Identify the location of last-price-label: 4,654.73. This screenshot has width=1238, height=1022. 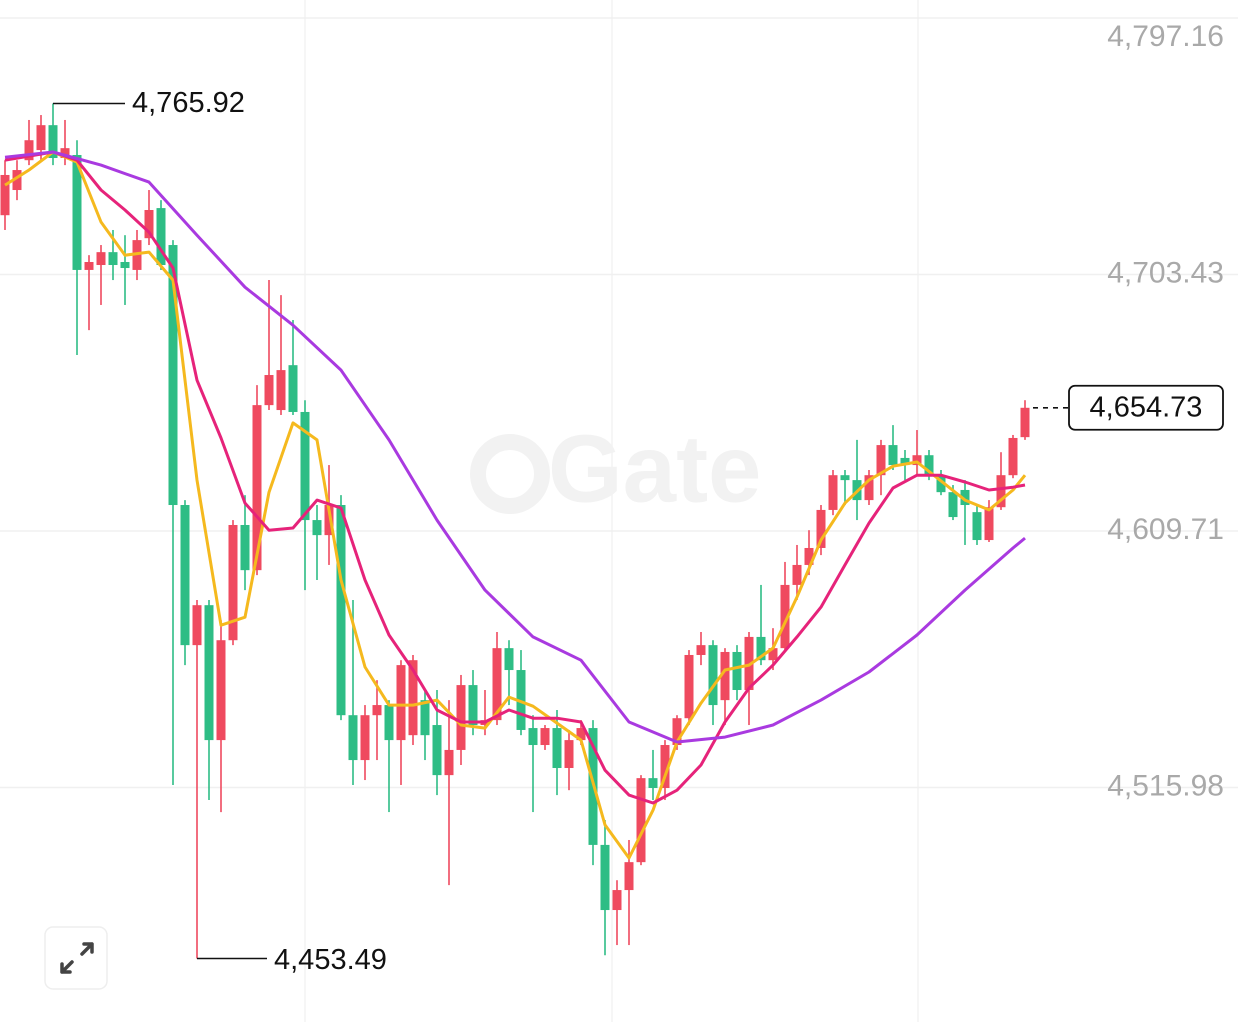
(1146, 407).